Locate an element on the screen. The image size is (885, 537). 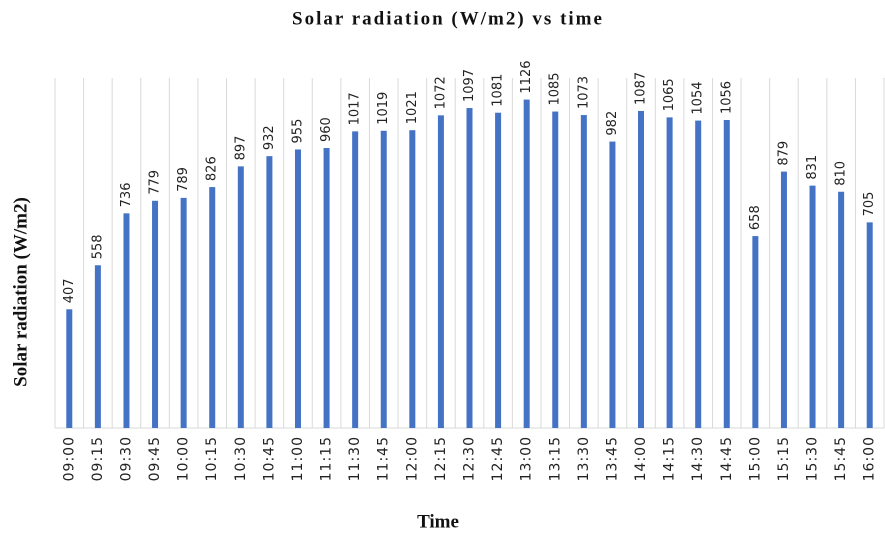
x-tick-label: 10:30 is located at coordinates (241, 458).